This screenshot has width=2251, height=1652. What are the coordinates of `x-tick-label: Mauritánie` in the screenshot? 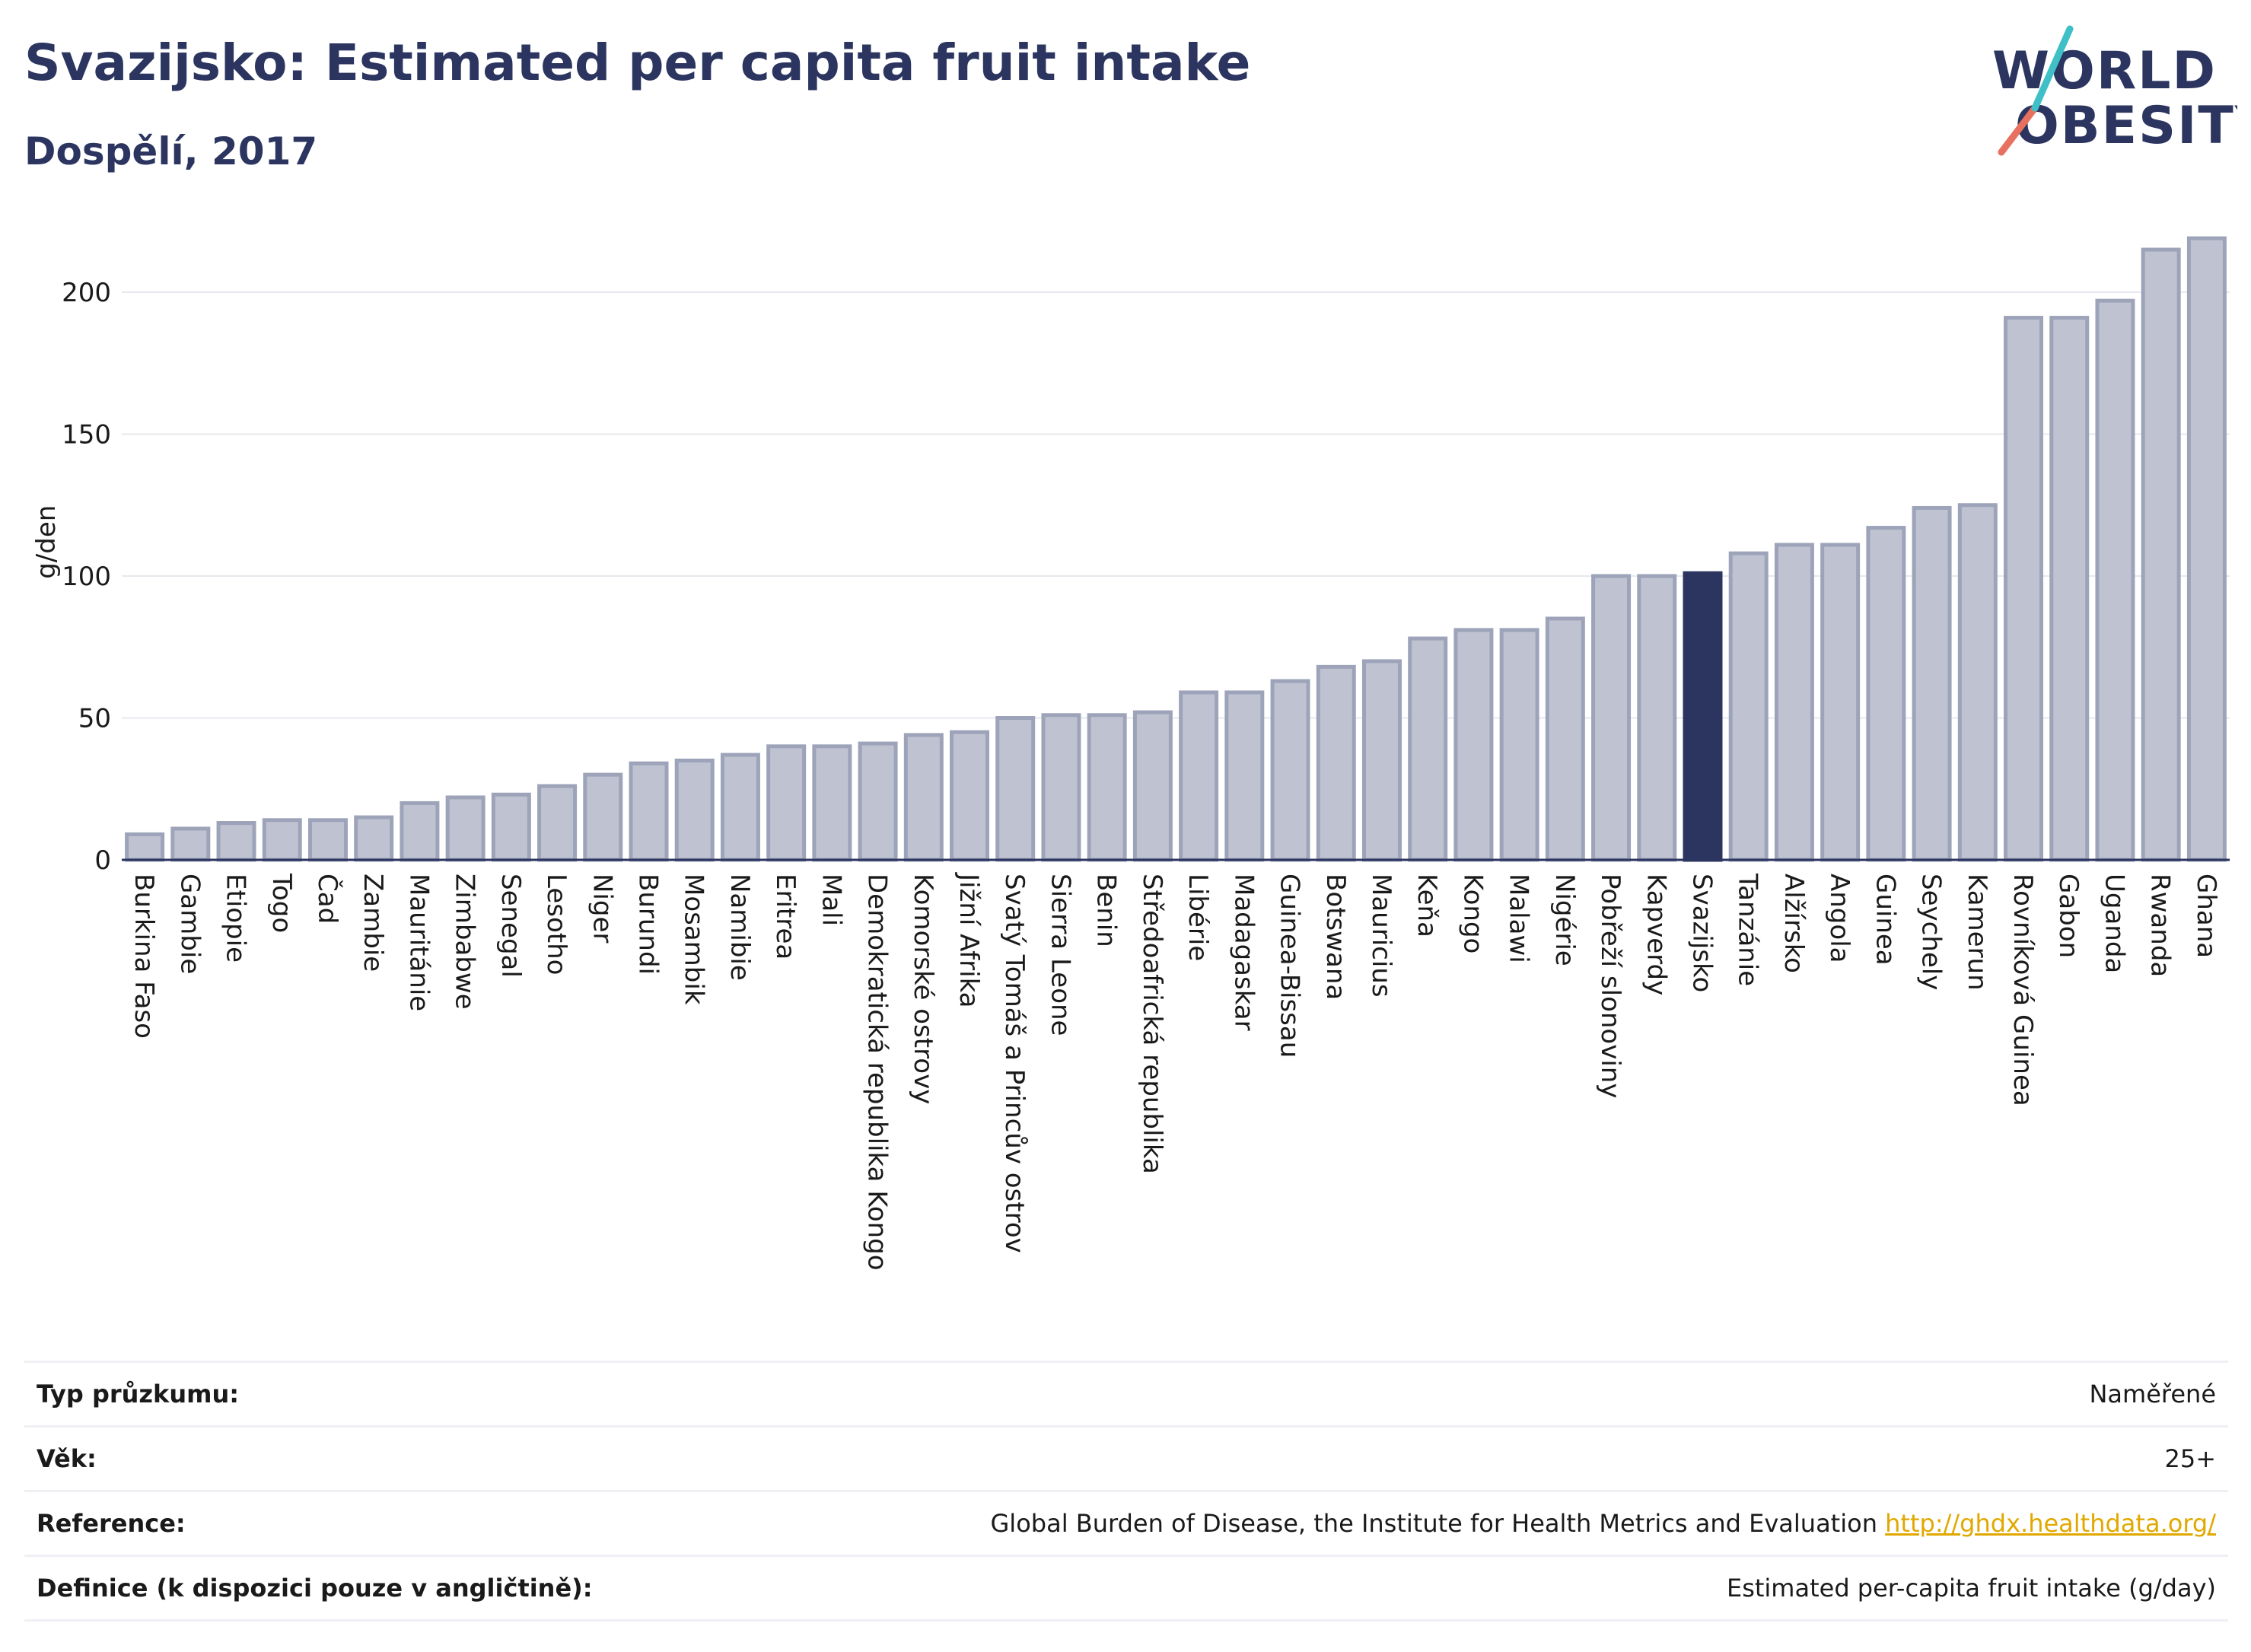 It's located at (418, 942).